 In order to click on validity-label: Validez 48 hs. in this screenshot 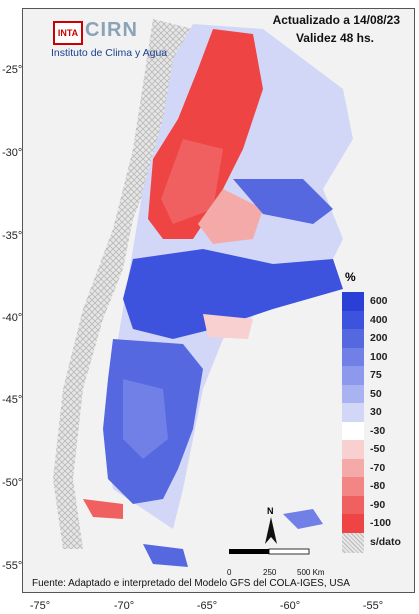, I will do `click(334, 38)`.